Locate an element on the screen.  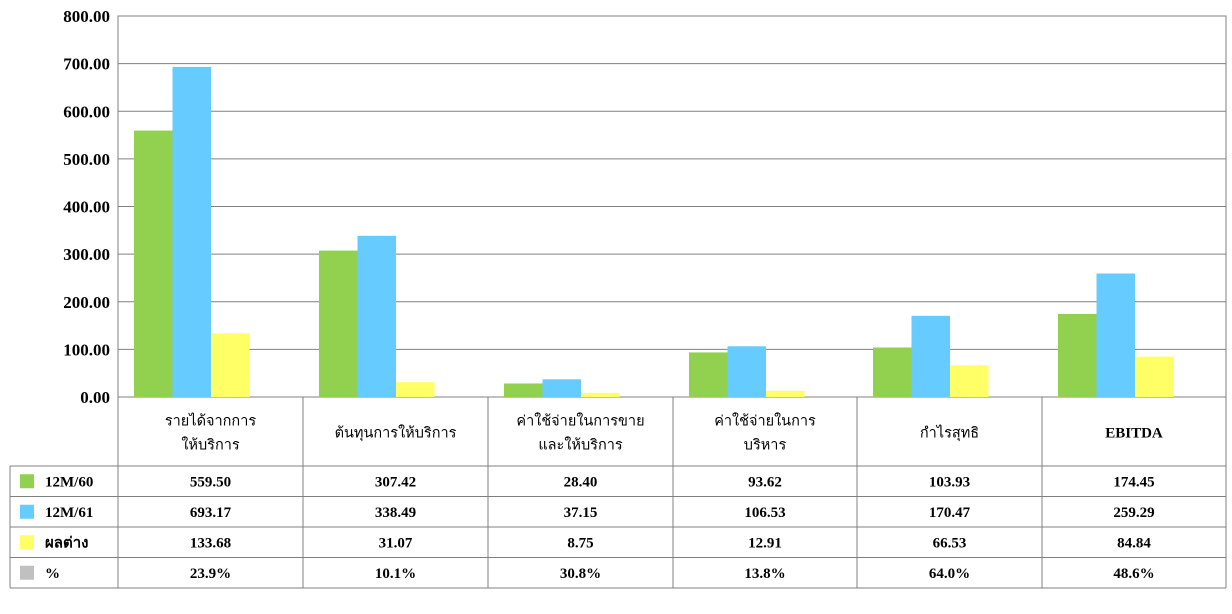
data-label: 23.9% is located at coordinates (210, 574).